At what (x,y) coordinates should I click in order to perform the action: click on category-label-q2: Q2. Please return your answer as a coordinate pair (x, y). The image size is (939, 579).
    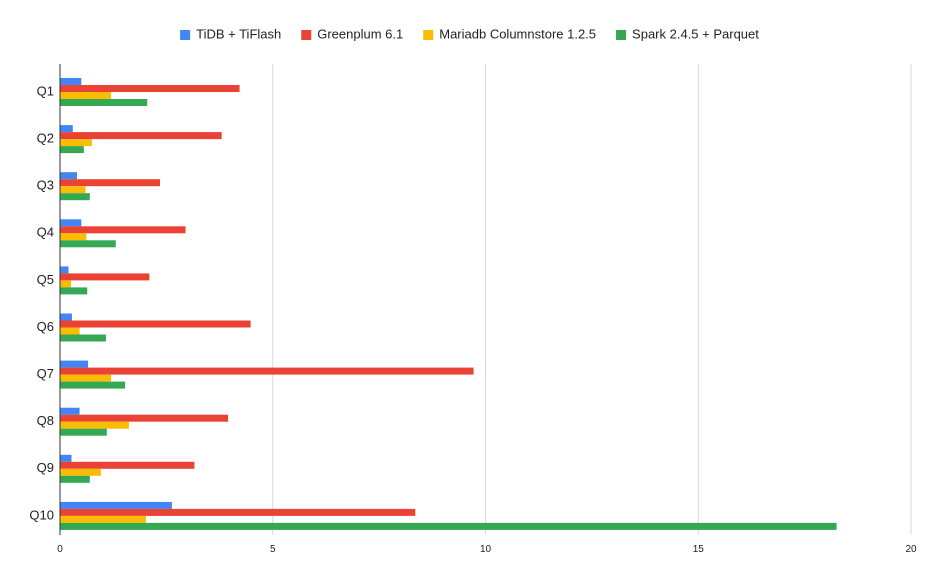
    Looking at the image, I should click on (45, 138).